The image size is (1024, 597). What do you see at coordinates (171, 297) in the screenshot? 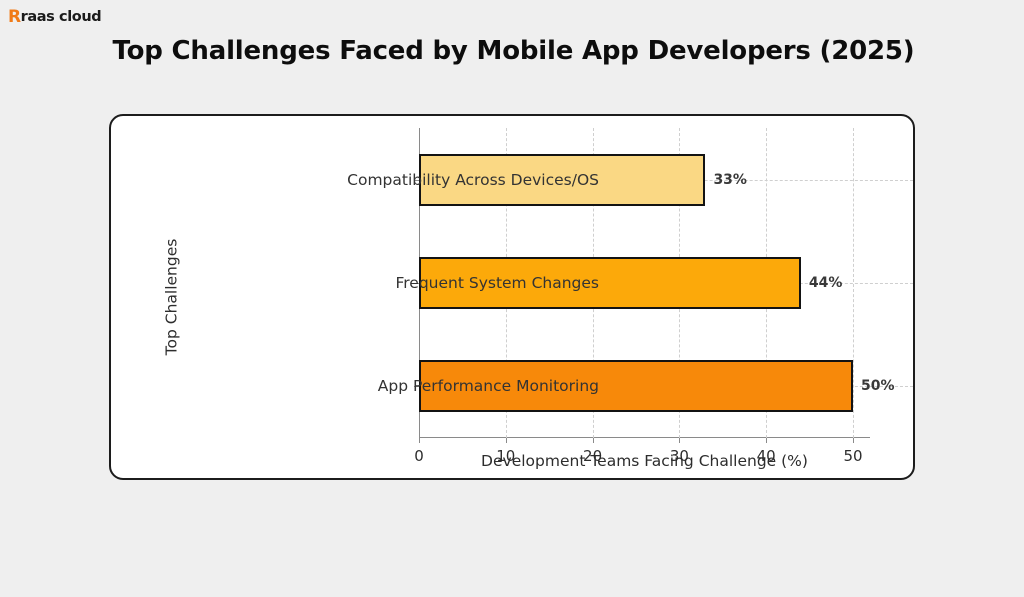
I see `y-axis-title: Top Challenges` at bounding box center [171, 297].